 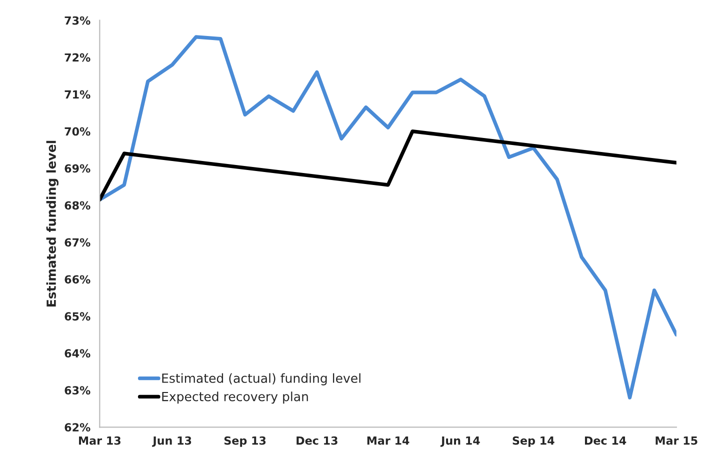 I want to click on y-tick-label: 72%, so click(x=77, y=57).